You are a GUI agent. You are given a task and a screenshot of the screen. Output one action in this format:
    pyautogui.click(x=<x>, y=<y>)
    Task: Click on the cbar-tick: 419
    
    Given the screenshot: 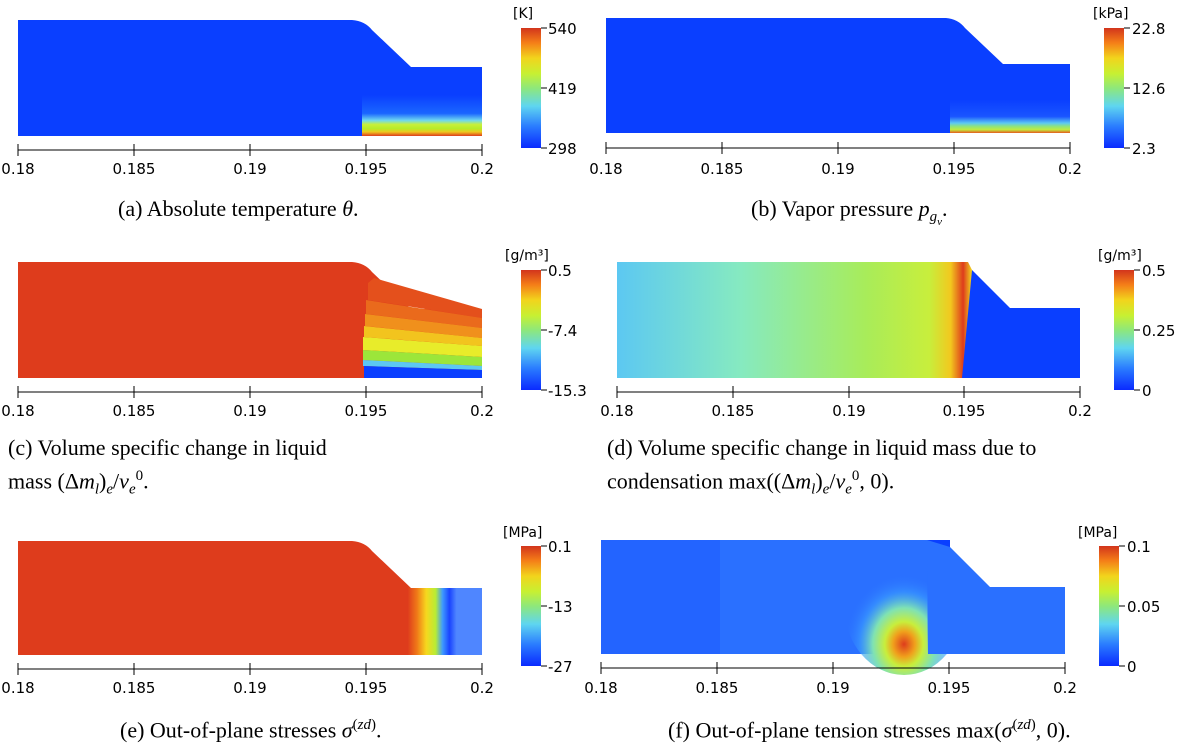 What is the action you would take?
    pyautogui.click(x=562, y=89)
    